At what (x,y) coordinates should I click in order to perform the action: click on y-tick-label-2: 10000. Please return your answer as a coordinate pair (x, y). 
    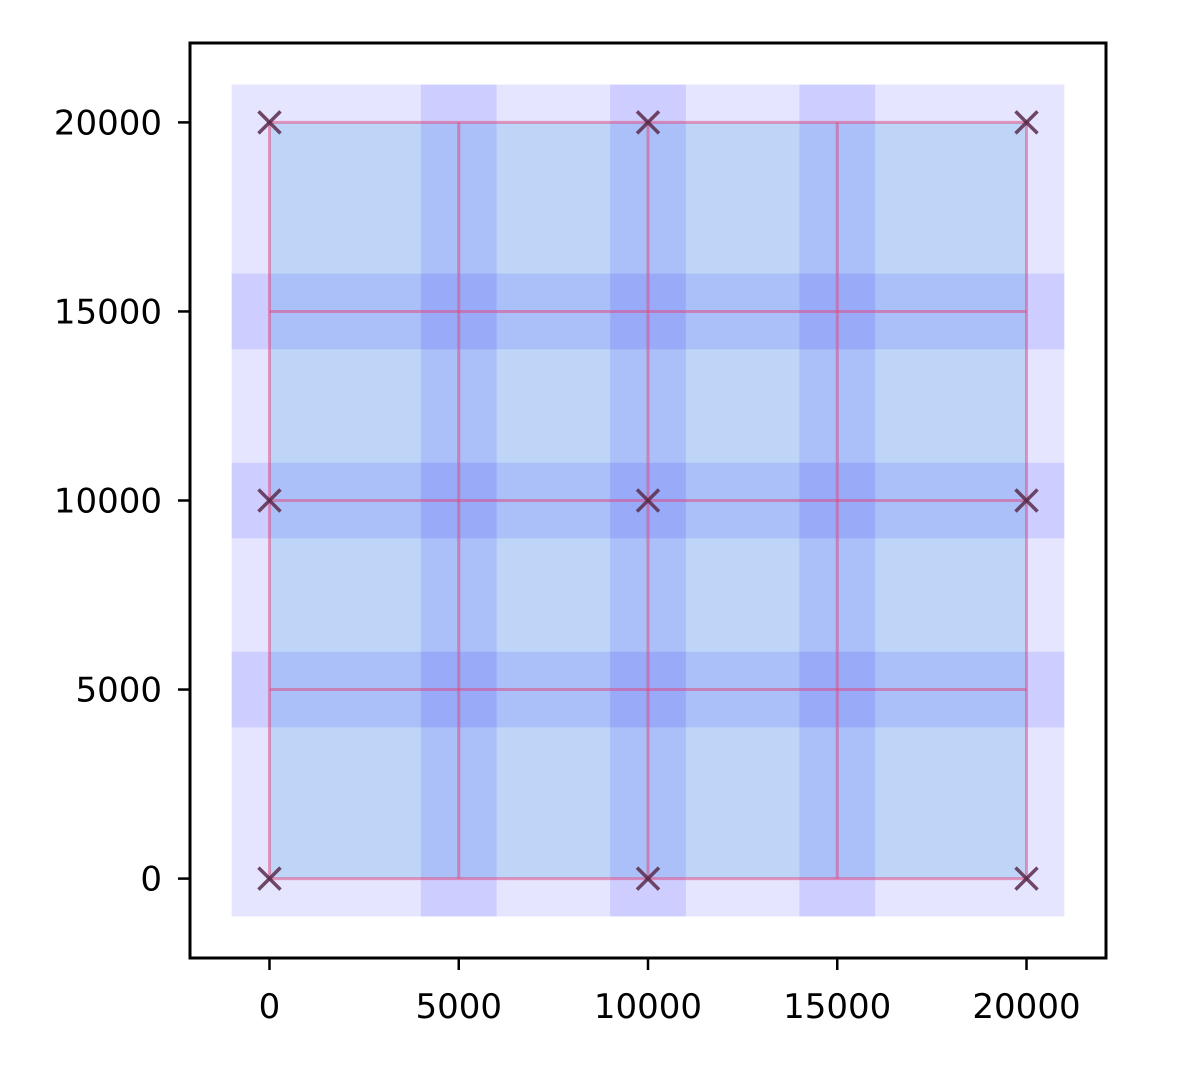
    Looking at the image, I should click on (108, 502).